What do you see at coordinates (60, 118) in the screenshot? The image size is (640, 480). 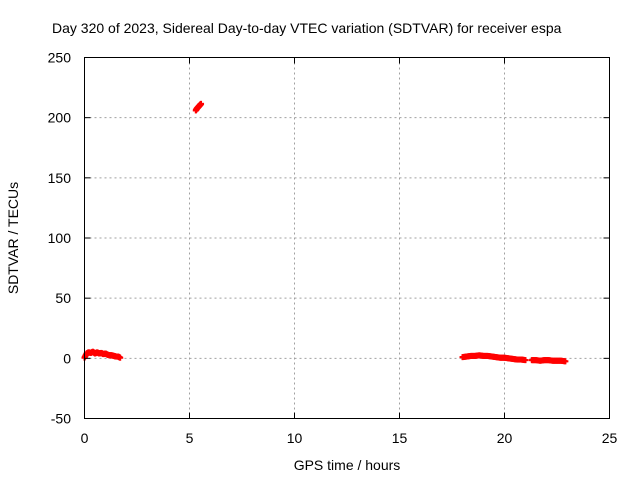 I see `y-tick-label: 200` at bounding box center [60, 118].